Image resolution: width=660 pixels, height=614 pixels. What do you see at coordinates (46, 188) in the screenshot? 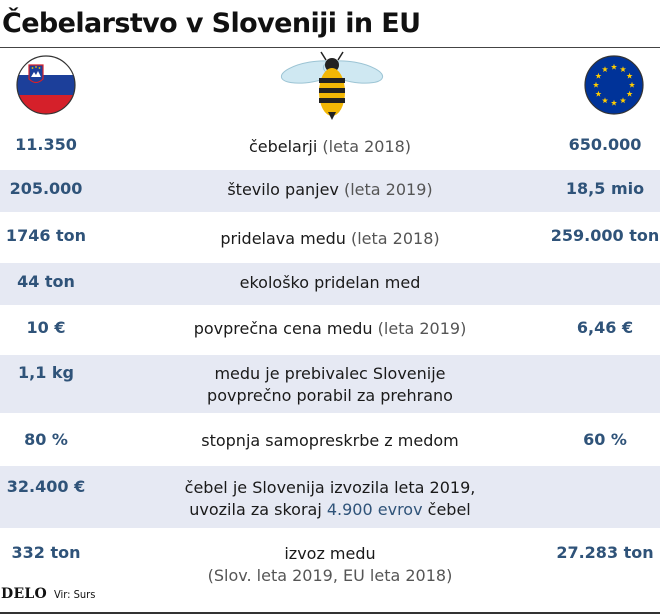
I see `slovenia-value: 205.000` at bounding box center [46, 188].